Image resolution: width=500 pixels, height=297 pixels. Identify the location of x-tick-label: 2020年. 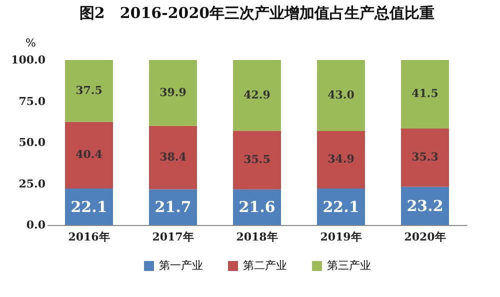
(425, 237).